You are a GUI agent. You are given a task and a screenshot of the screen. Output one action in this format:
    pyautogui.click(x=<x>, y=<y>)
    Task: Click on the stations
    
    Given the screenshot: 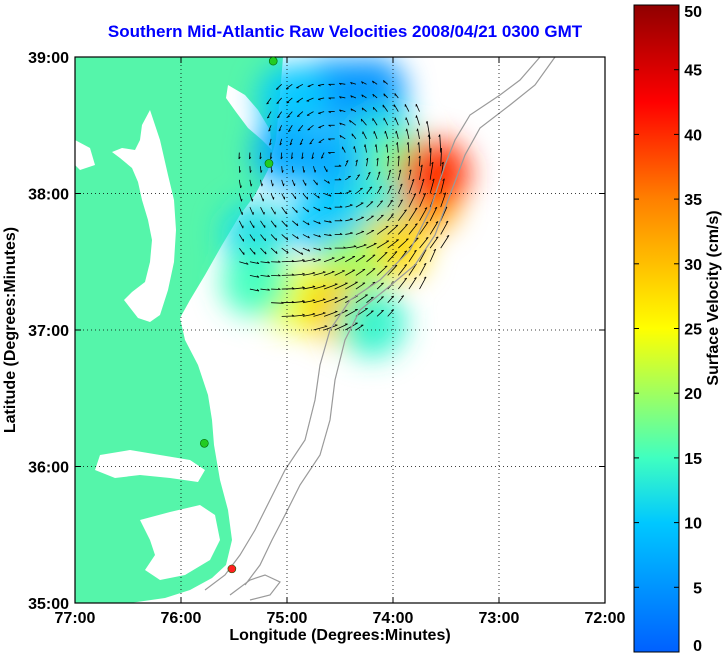 What is the action you would take?
    pyautogui.click(x=239, y=315)
    